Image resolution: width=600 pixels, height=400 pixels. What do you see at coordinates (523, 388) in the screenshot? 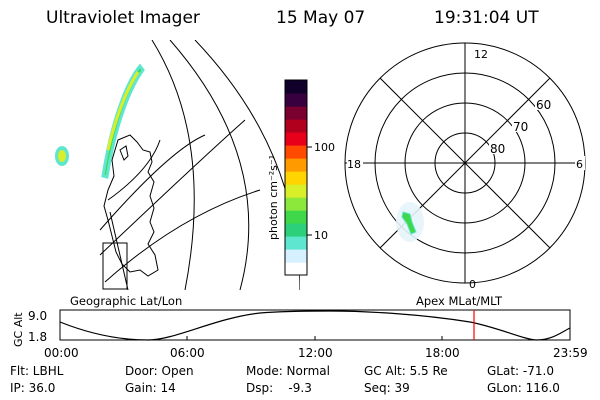
I see `glon-readout: GLon: 116.0` at bounding box center [523, 388].